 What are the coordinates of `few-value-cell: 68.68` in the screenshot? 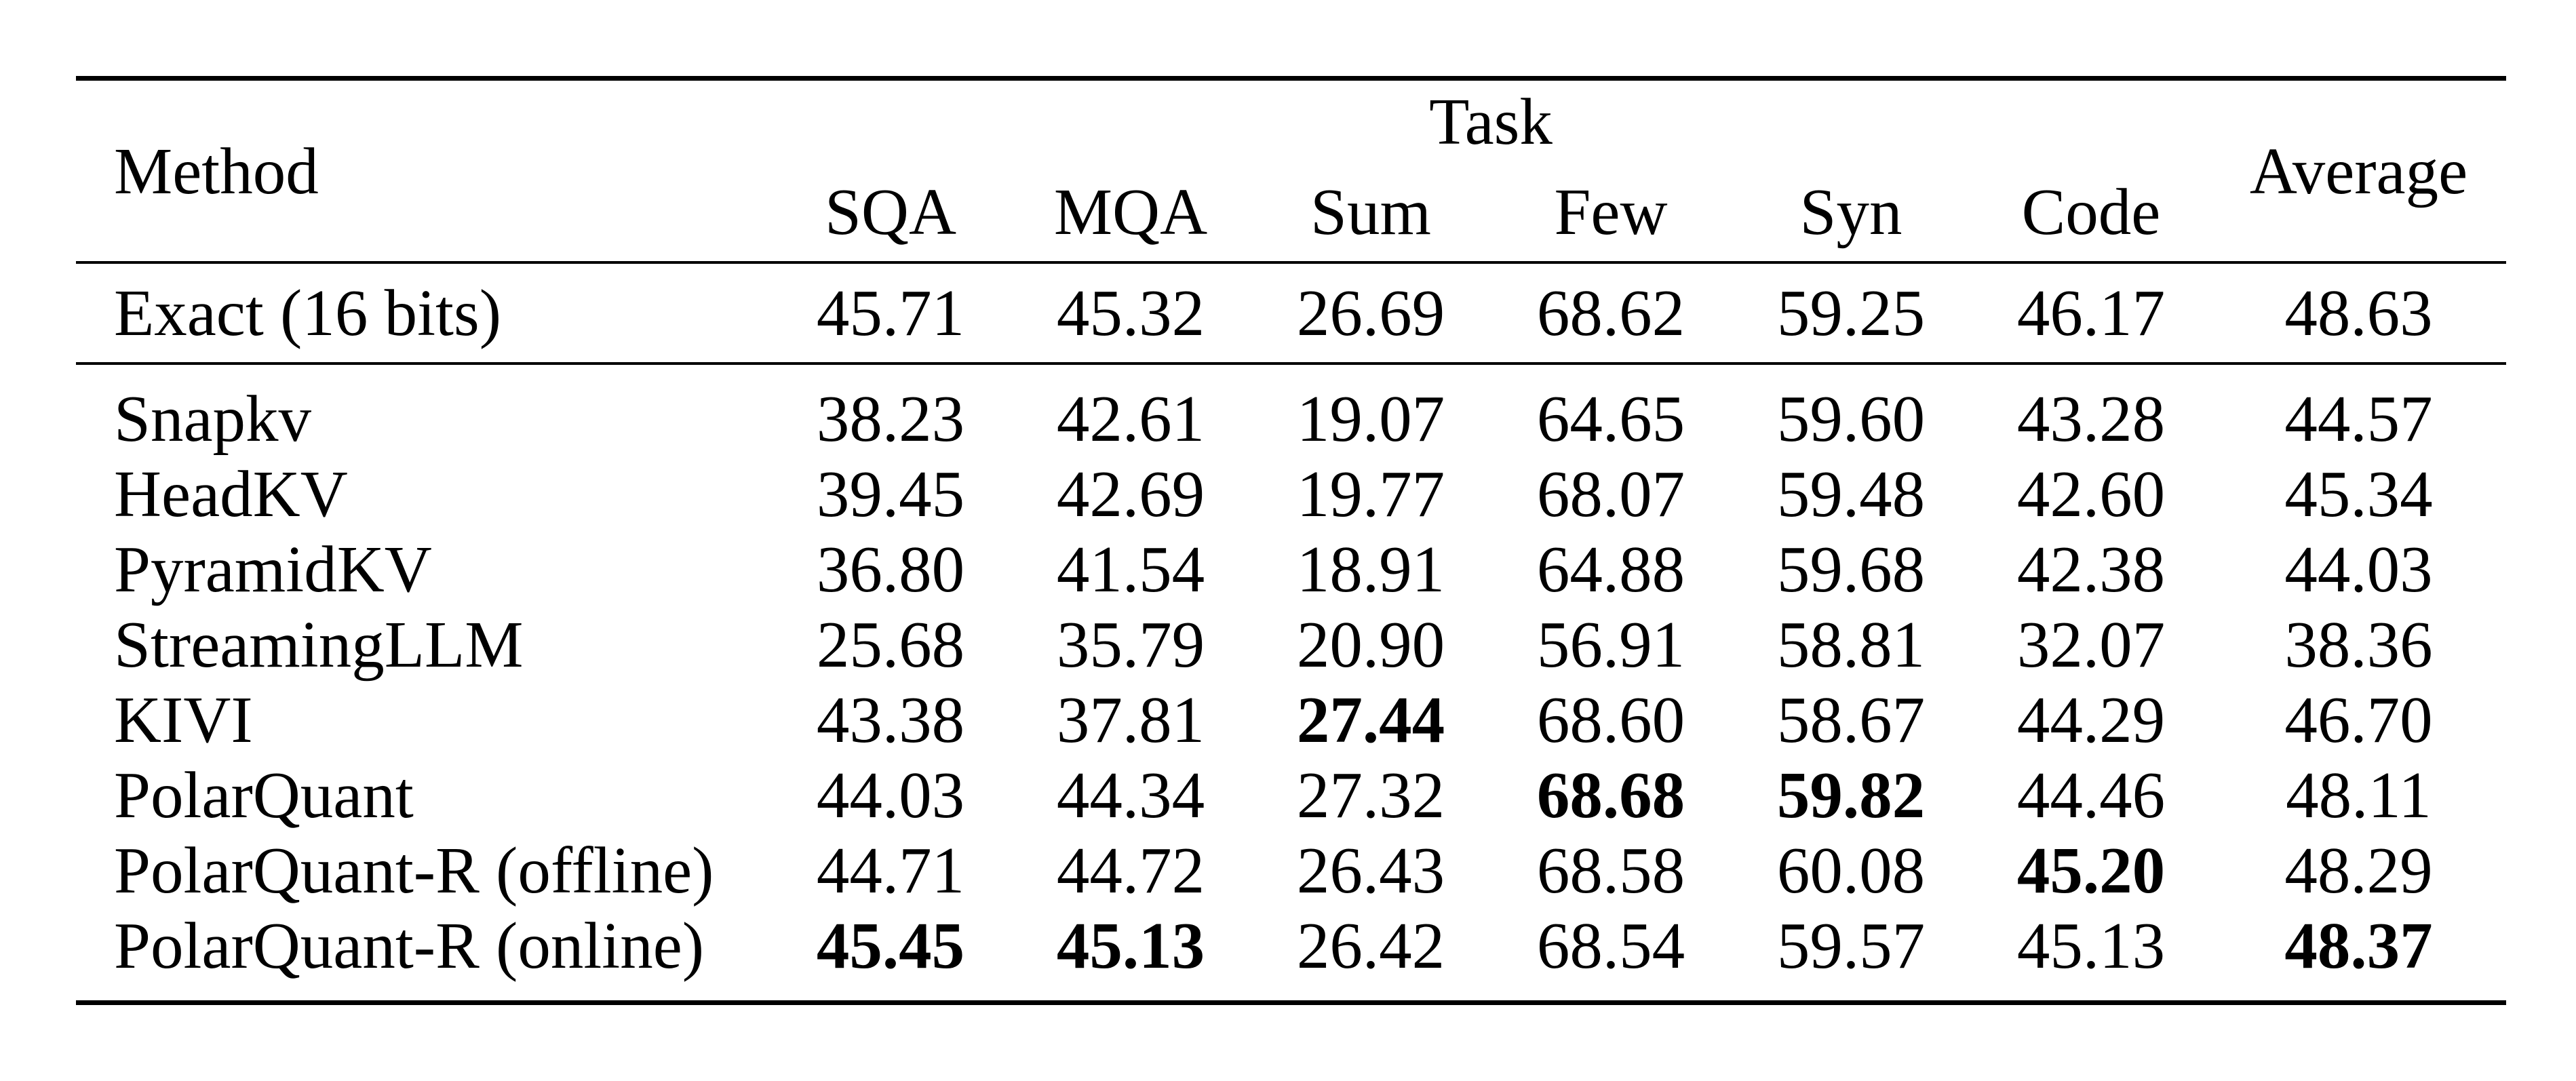 It's located at (1610, 795).